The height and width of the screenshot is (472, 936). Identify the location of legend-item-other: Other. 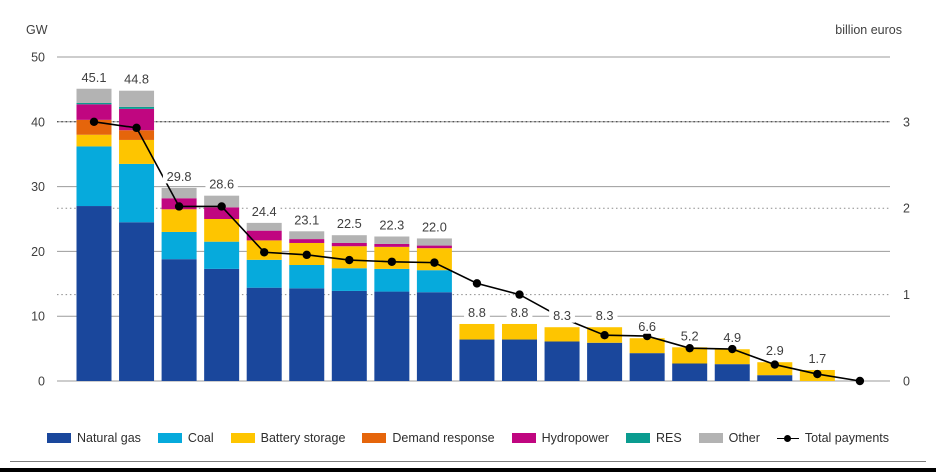
(729, 438).